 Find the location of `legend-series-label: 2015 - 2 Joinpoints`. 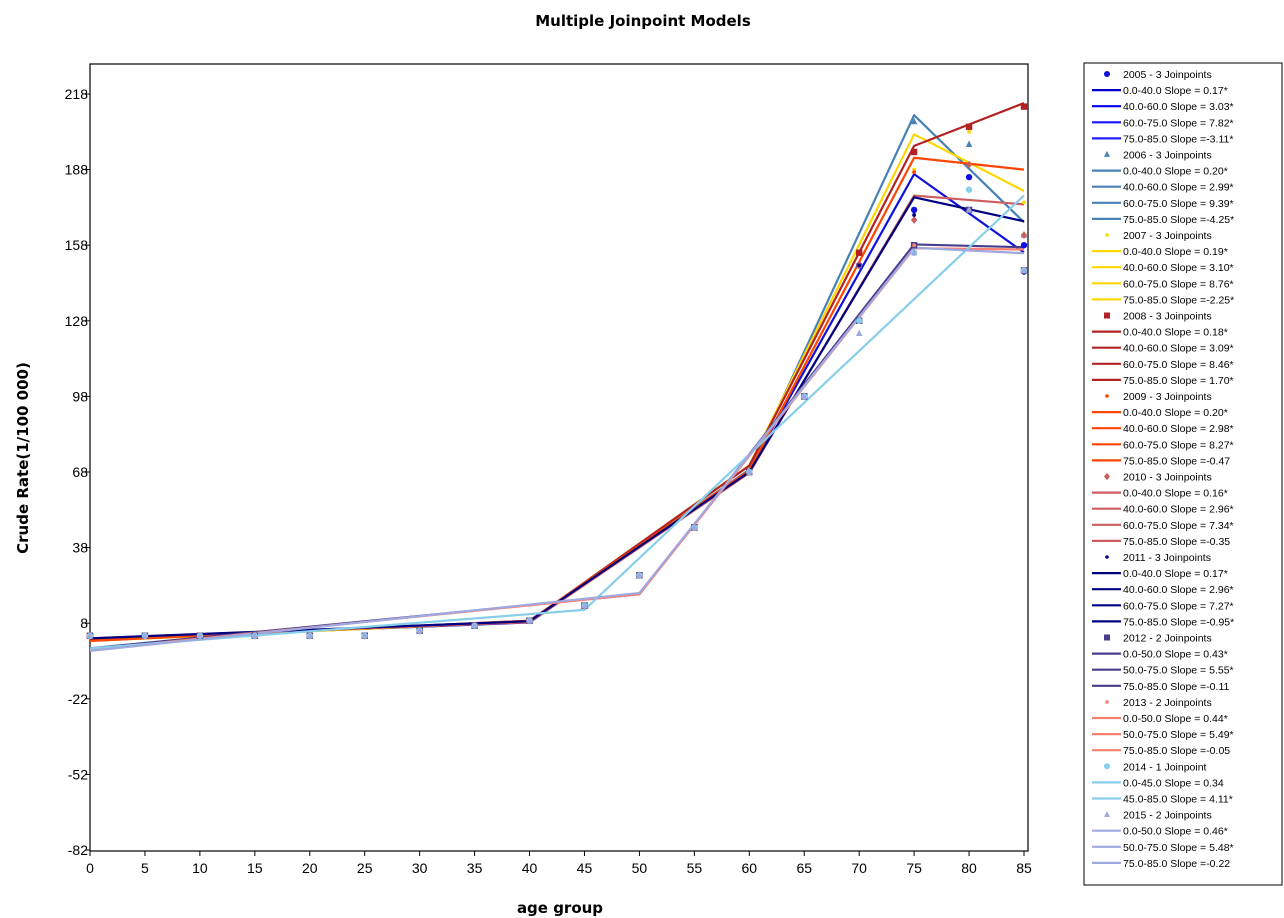

legend-series-label: 2015 - 2 Joinpoints is located at coordinates (1167, 816).